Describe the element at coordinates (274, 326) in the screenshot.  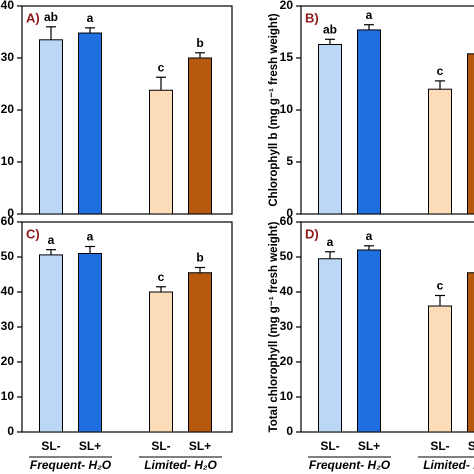
I see `y-axis-label: Total chlorophyll (mg g⁻¹ fresh weight)` at that location.